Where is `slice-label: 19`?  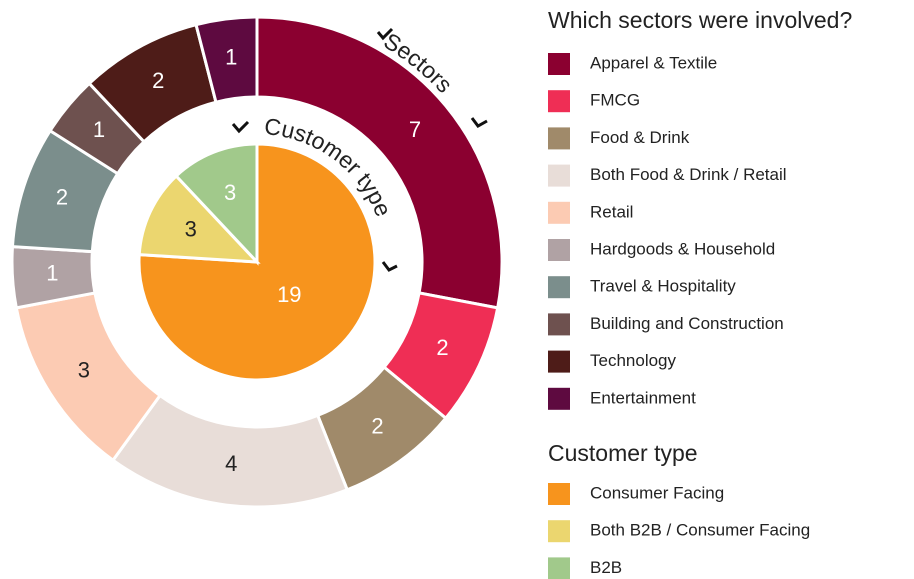 slice-label: 19 is located at coordinates (289, 294).